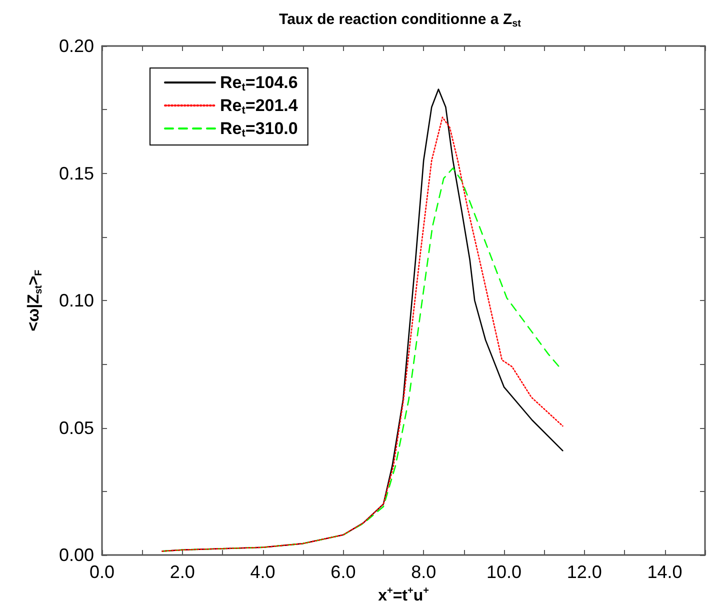 The height and width of the screenshot is (612, 708). Describe the element at coordinates (76, 300) in the screenshot. I see `y-tick-label: 0.10` at that location.